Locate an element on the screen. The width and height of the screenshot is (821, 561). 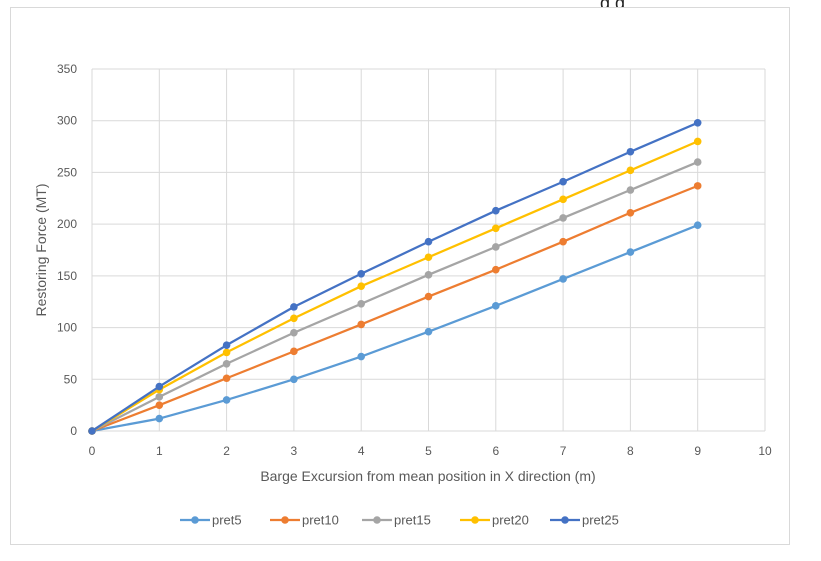
x-tick-label: 4 is located at coordinates (361, 451).